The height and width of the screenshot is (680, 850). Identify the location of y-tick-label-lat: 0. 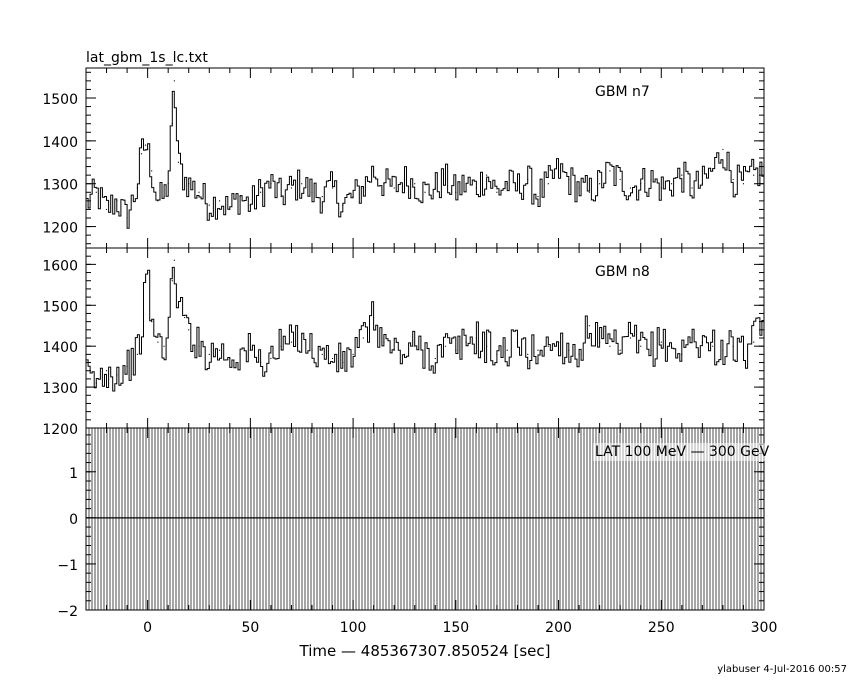
(73, 520).